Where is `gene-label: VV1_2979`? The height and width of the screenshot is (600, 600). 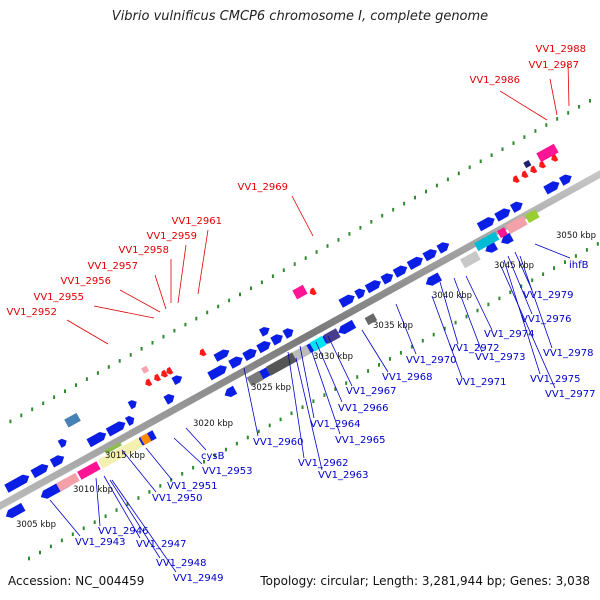 gene-label: VV1_2979 is located at coordinates (548, 295).